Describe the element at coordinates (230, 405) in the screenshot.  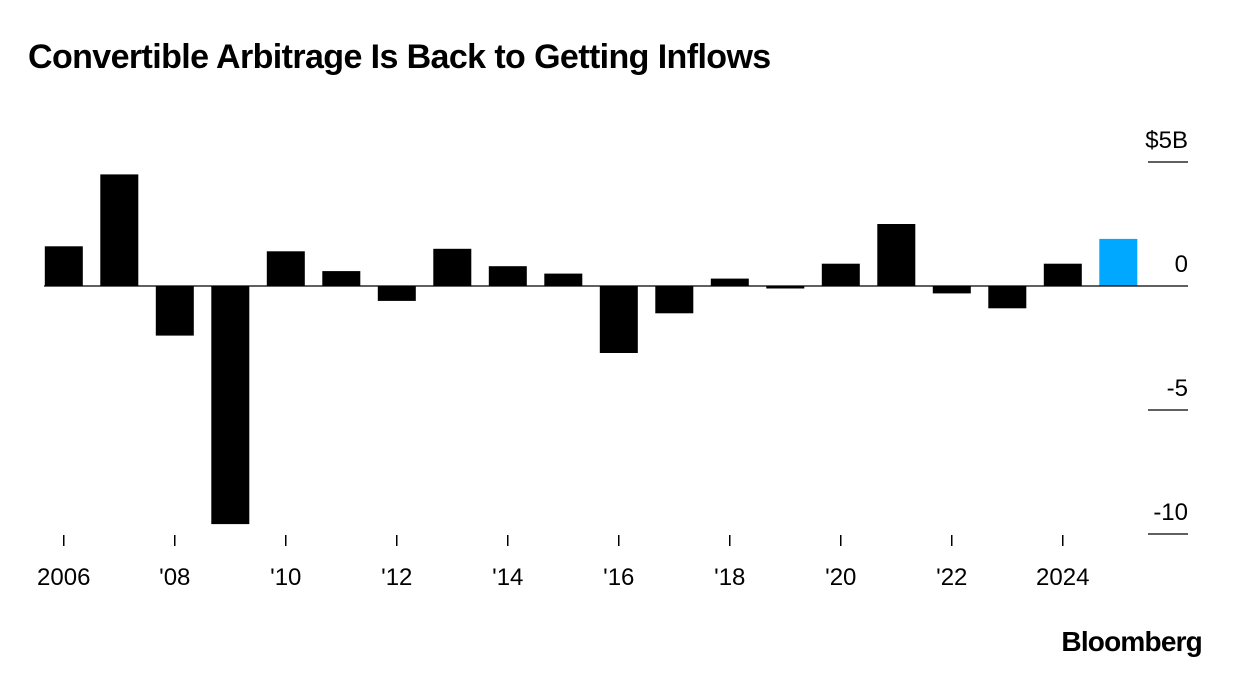
I see `bar-2009` at that location.